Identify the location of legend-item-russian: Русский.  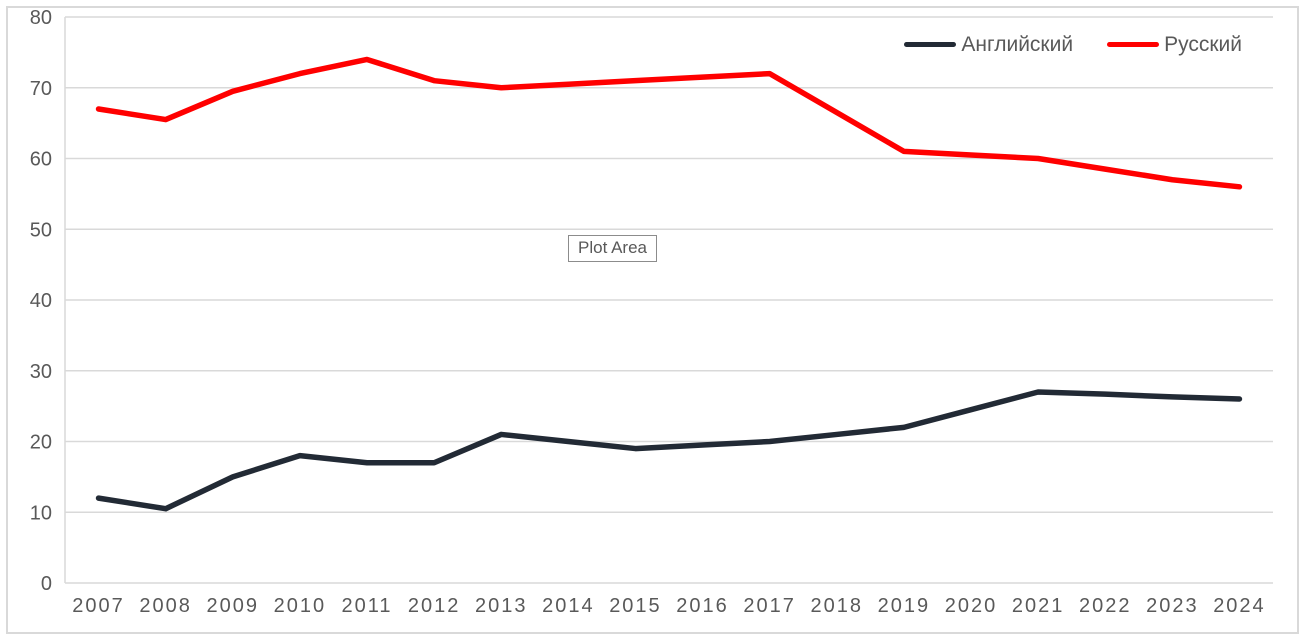
(1174, 44).